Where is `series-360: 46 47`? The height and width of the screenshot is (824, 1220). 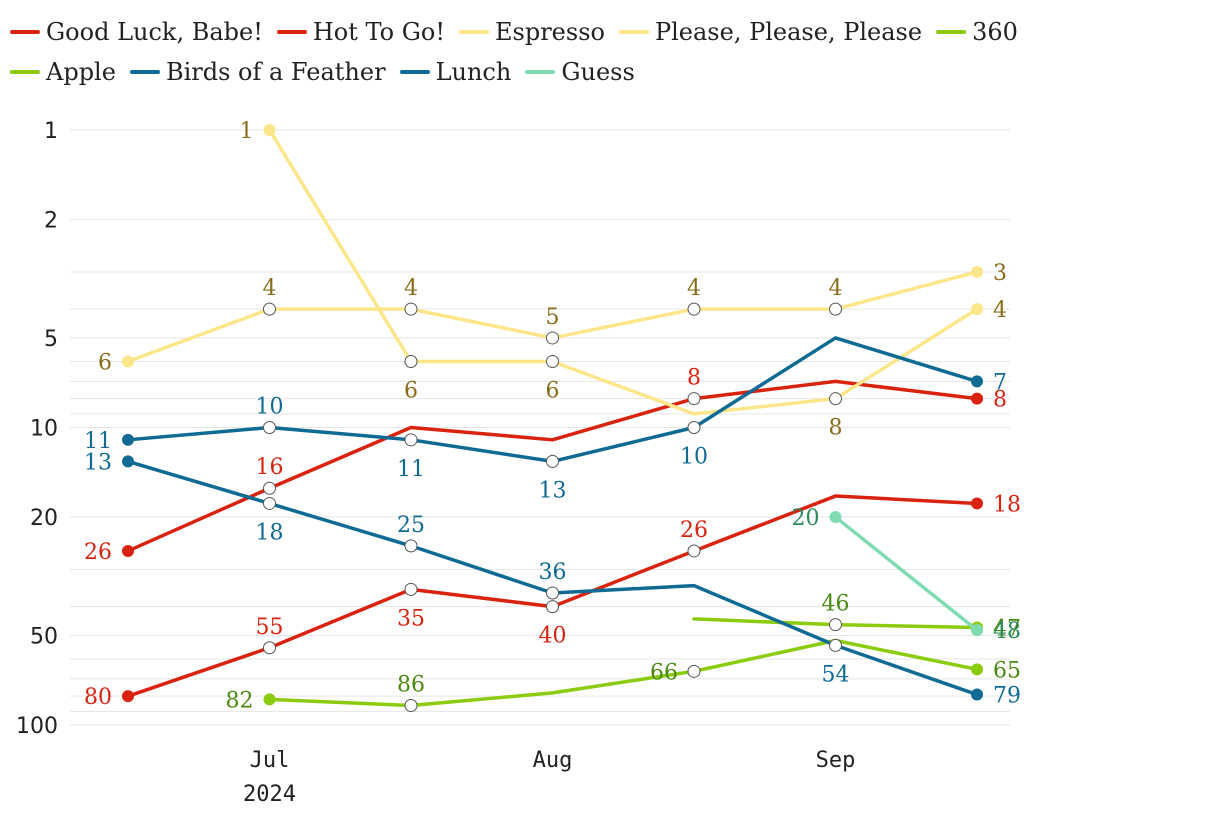
series-360: 46 47 is located at coordinates (856, 616).